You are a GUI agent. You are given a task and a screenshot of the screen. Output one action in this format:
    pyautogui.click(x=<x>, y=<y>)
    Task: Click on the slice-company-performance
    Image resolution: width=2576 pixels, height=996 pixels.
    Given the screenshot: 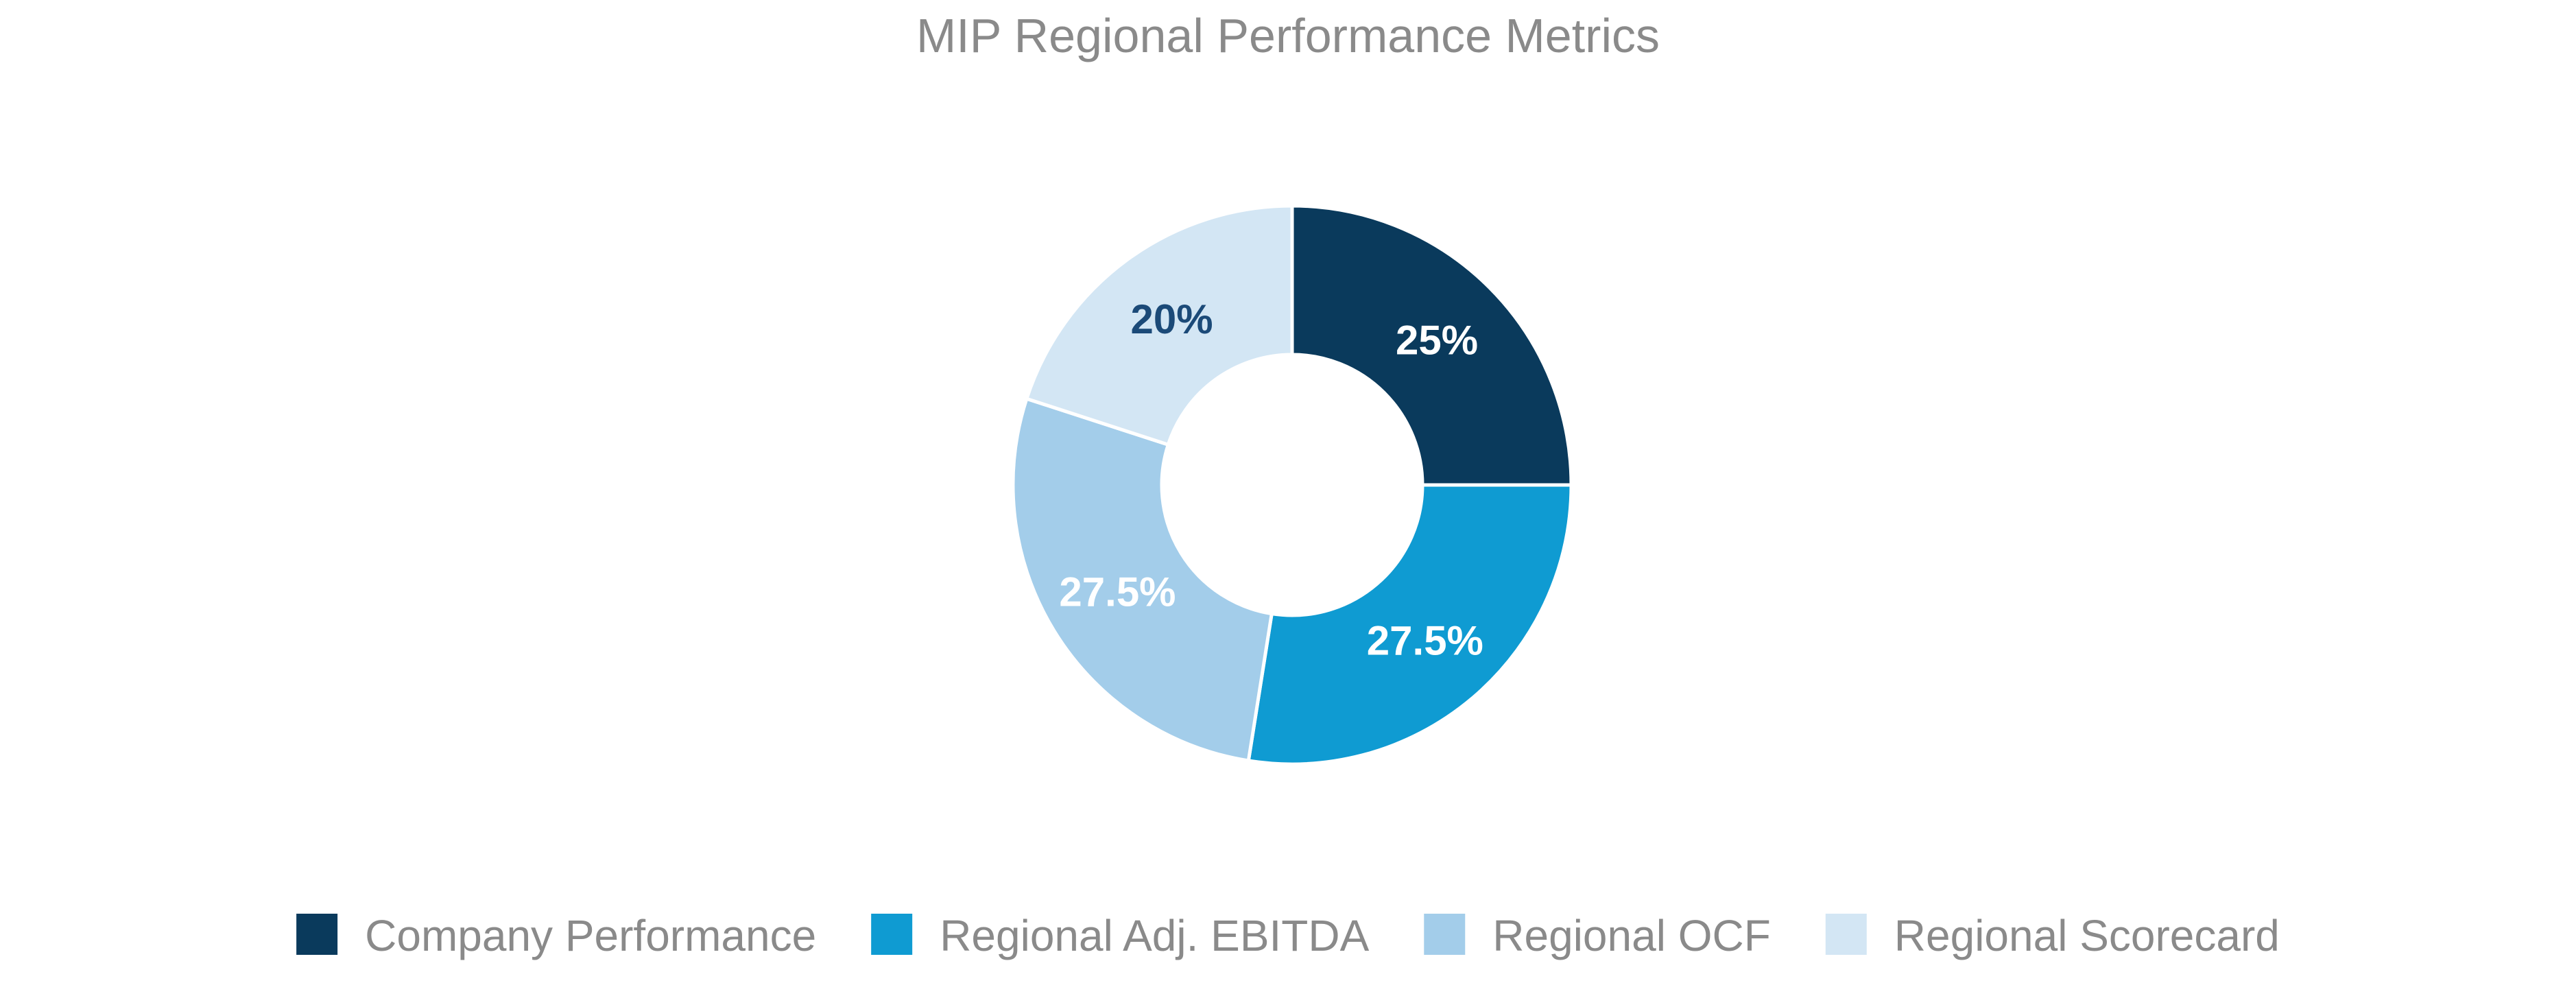 What is the action you would take?
    pyautogui.click(x=1431, y=345)
    